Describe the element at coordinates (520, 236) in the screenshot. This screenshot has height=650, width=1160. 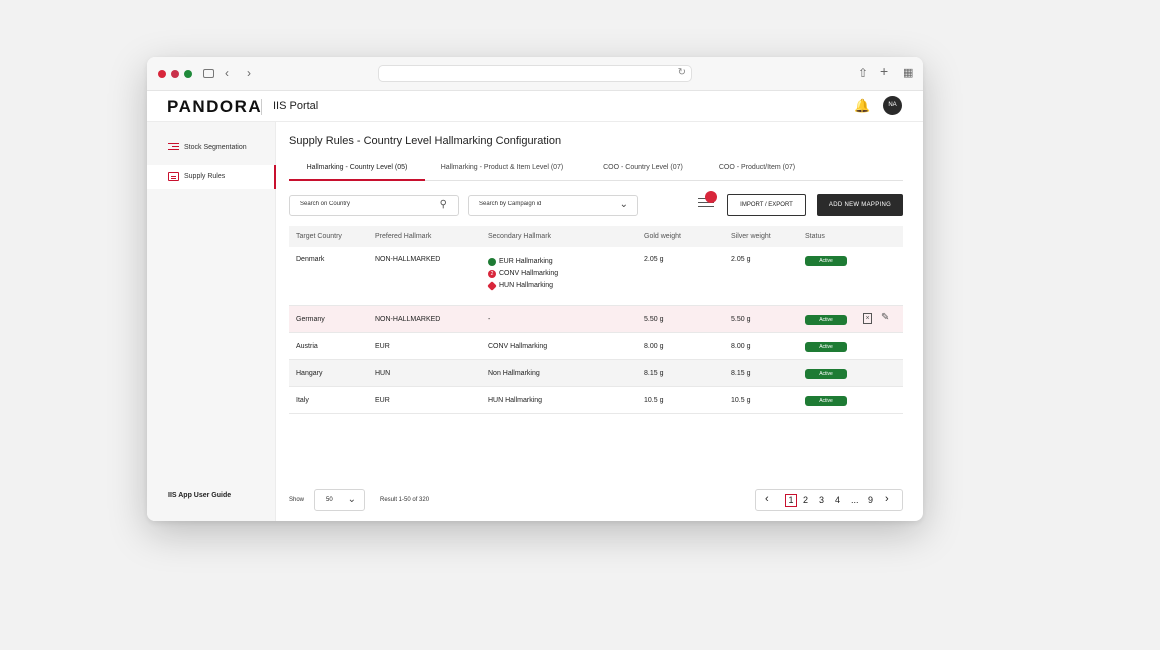
I see `column-header: Secondary Hallmark` at that location.